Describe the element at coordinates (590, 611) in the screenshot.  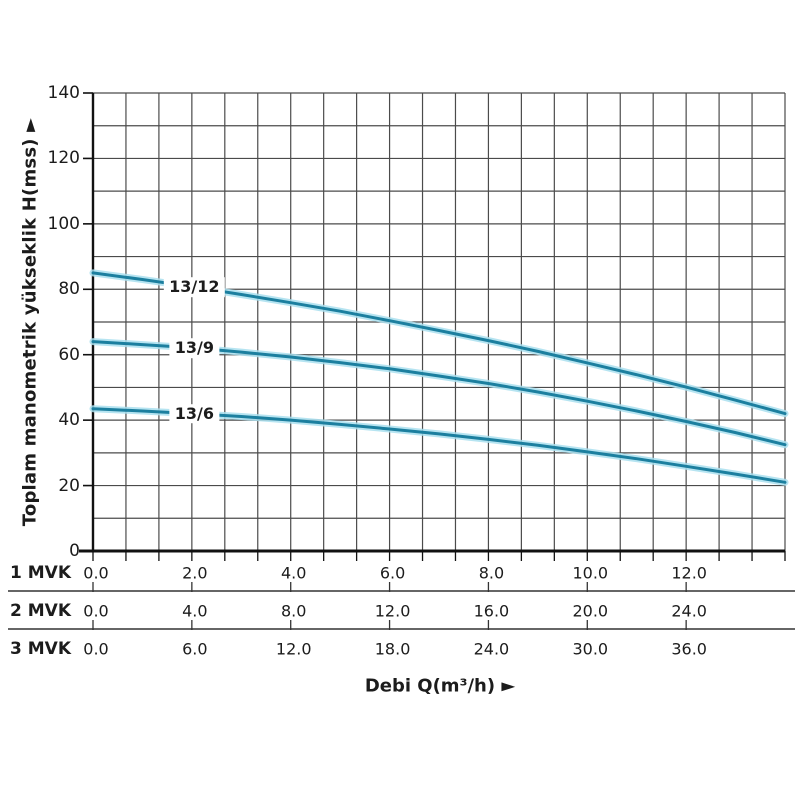
I see `x-tick-label: 20.0` at that location.